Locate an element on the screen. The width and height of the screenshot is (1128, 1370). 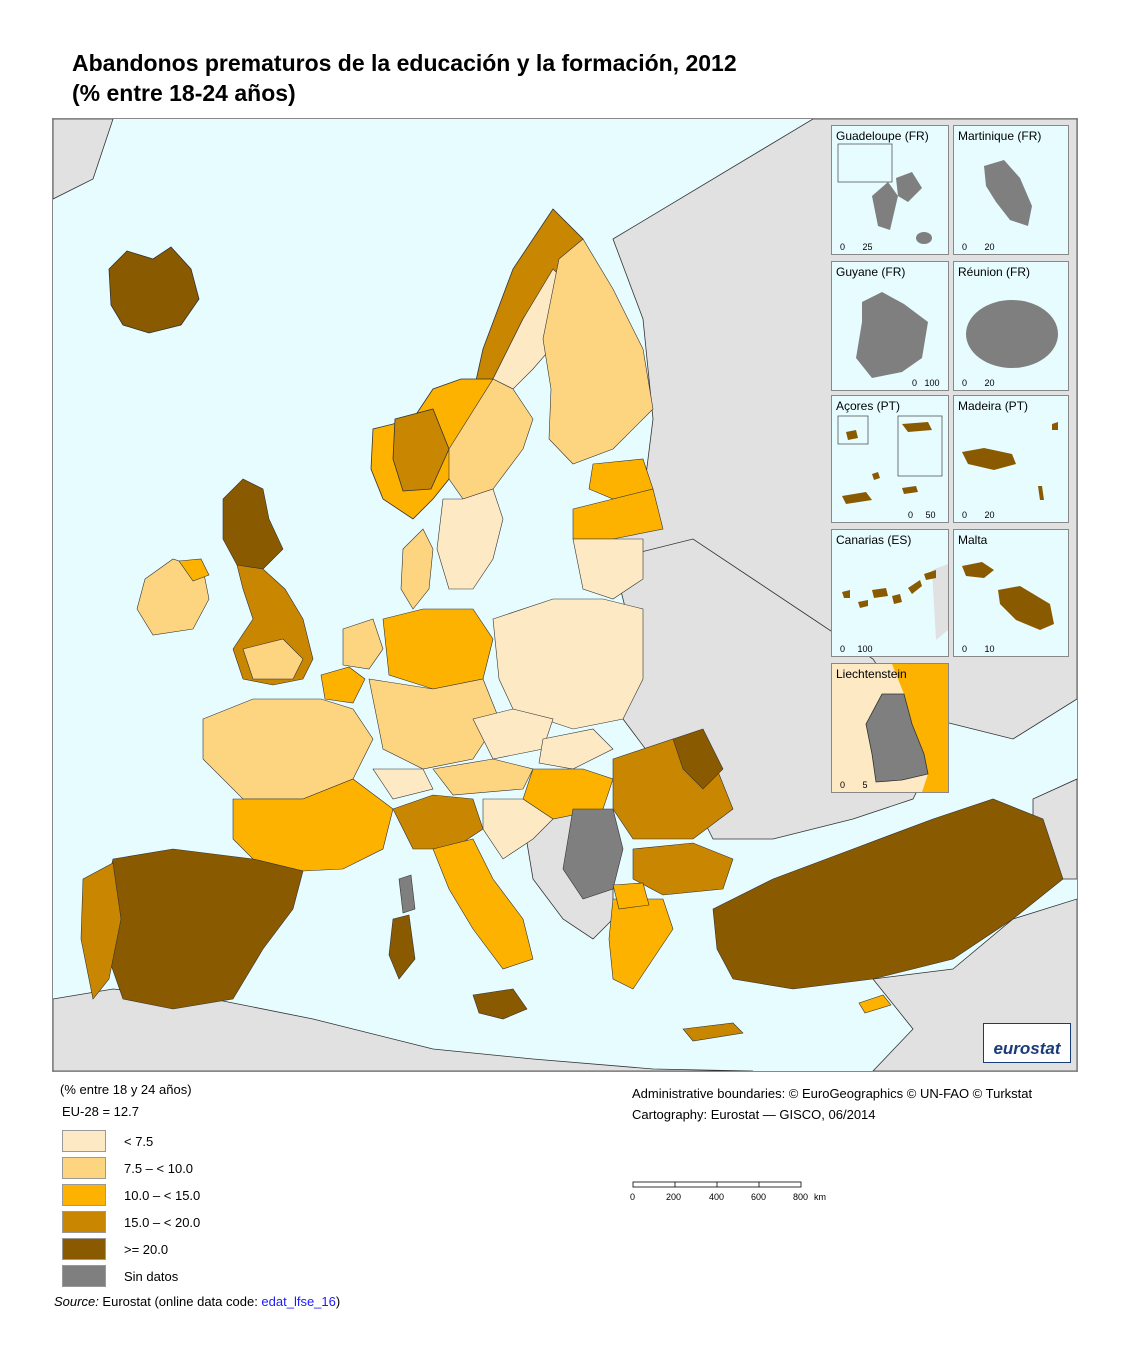
denmark is located at coordinates (417, 569).